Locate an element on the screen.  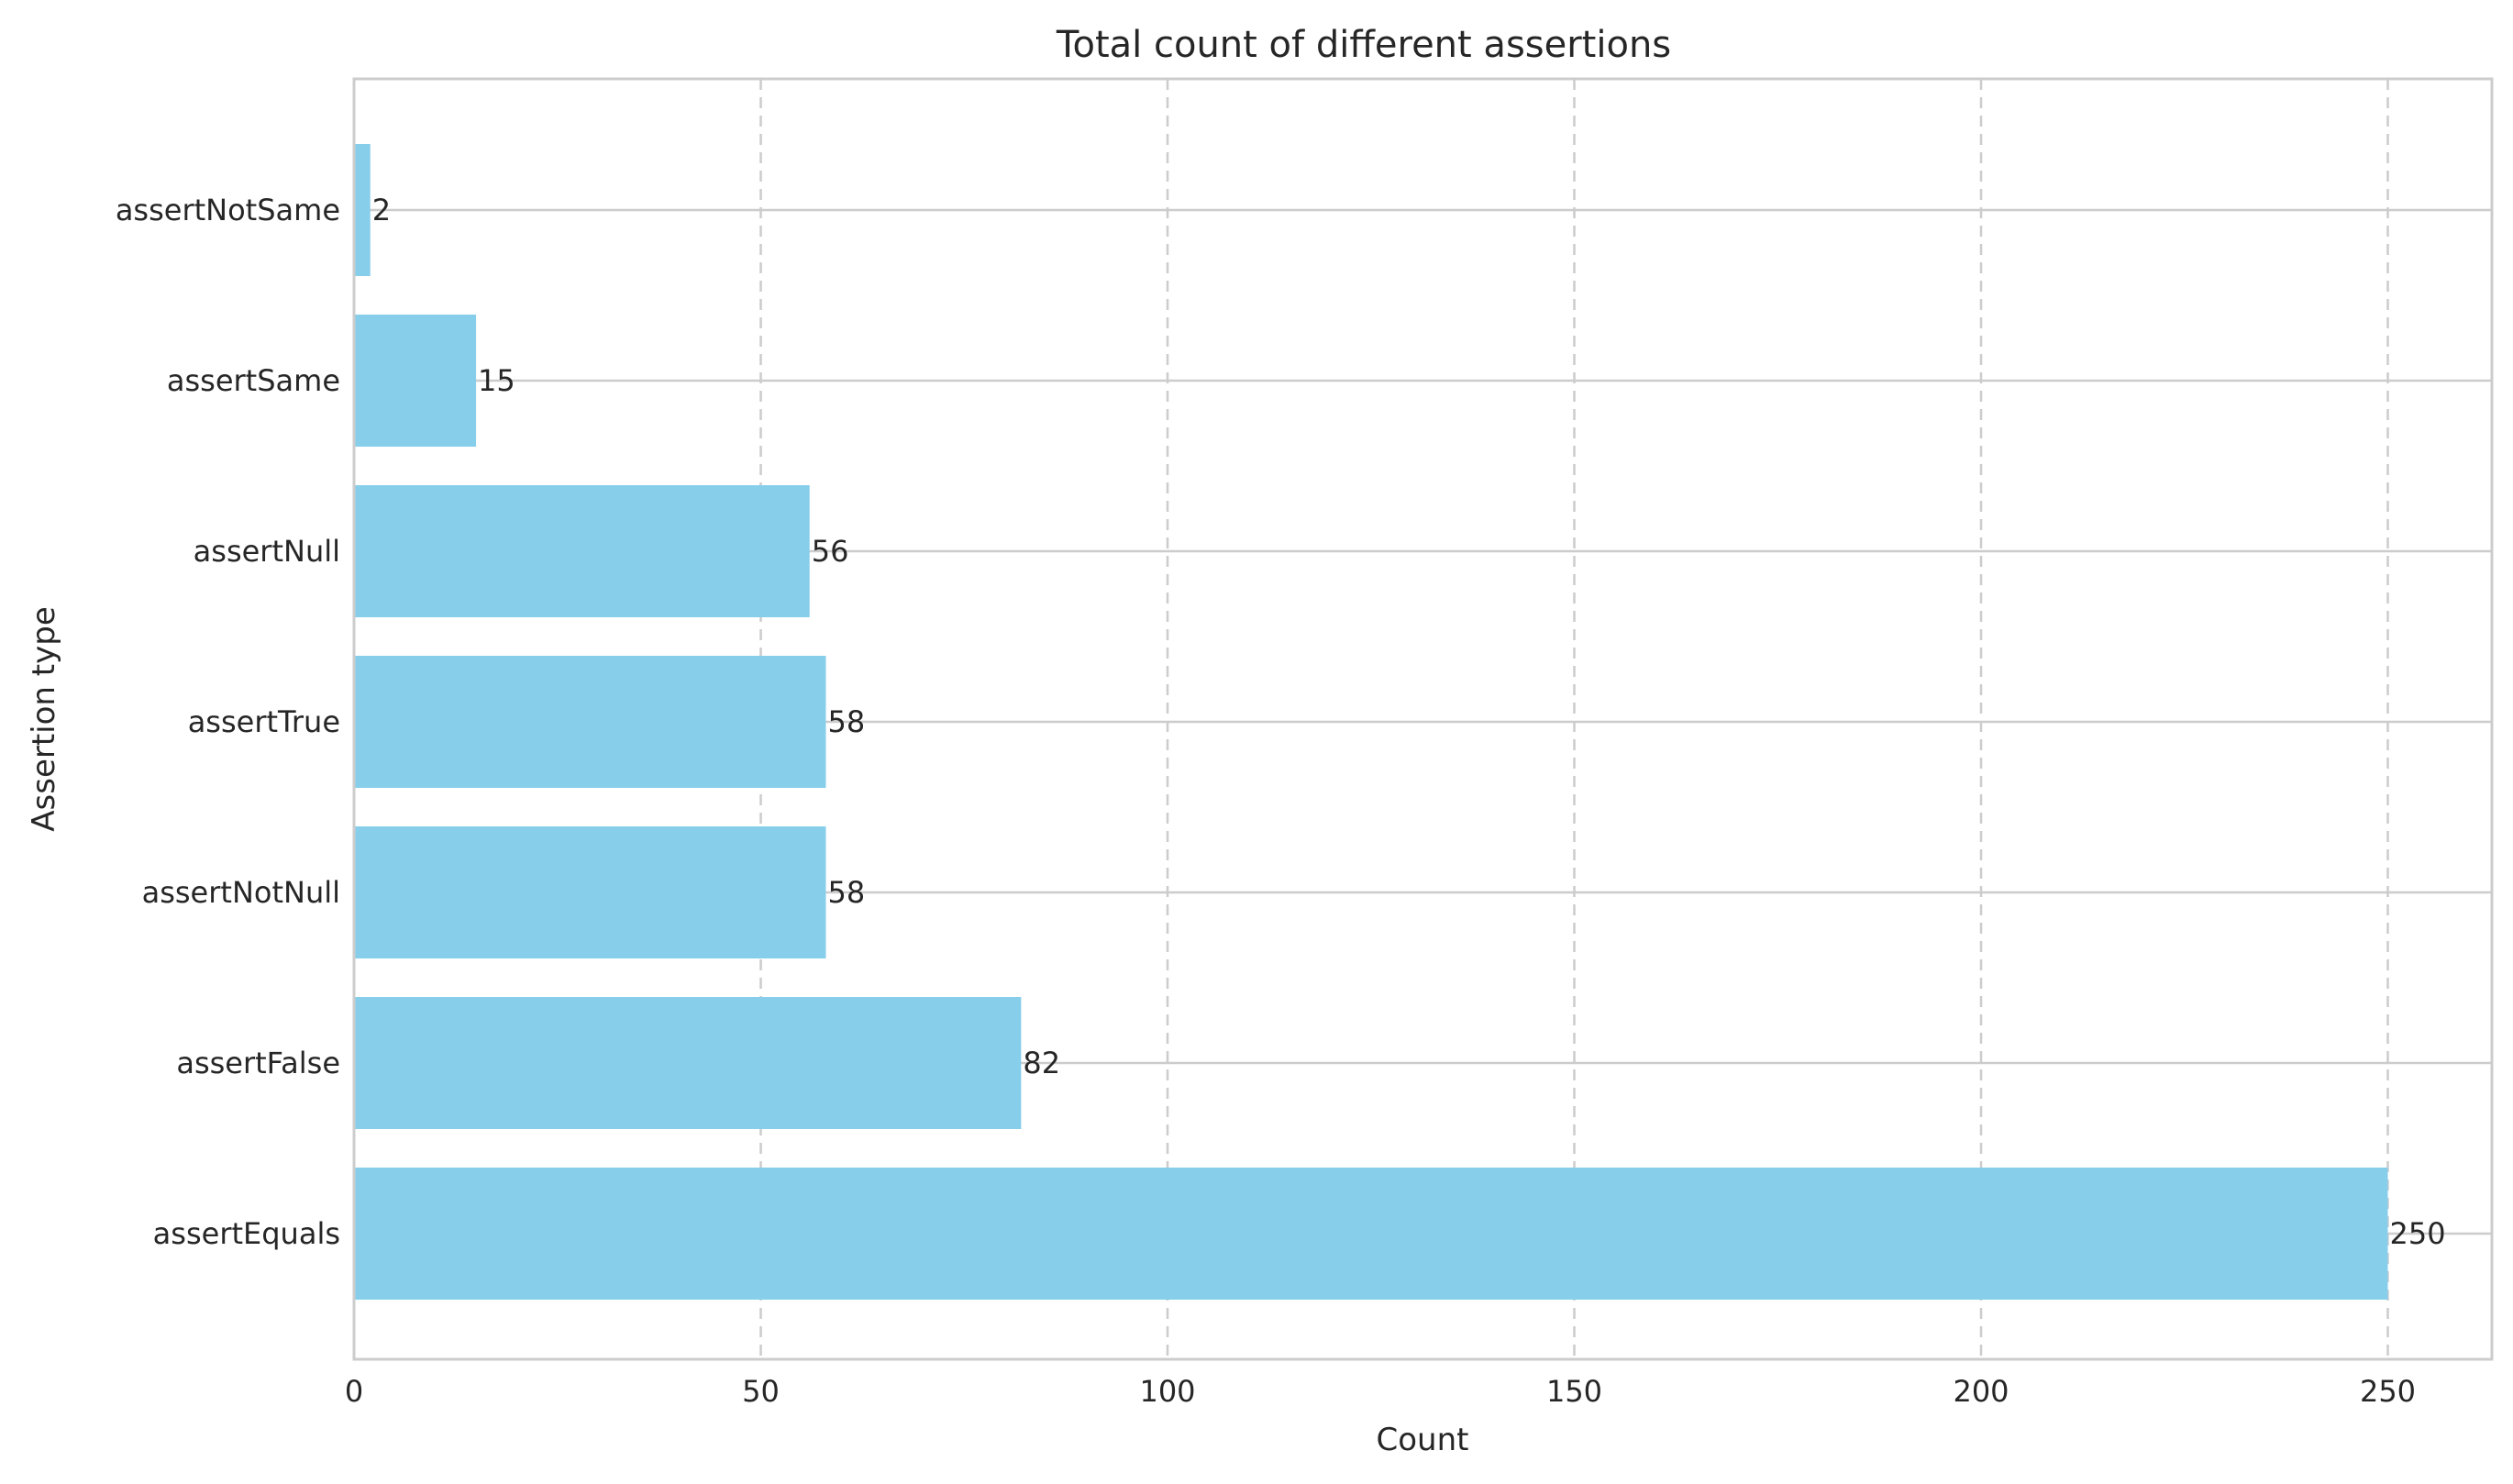
bar-value-label: 250 is located at coordinates (2418, 1233).